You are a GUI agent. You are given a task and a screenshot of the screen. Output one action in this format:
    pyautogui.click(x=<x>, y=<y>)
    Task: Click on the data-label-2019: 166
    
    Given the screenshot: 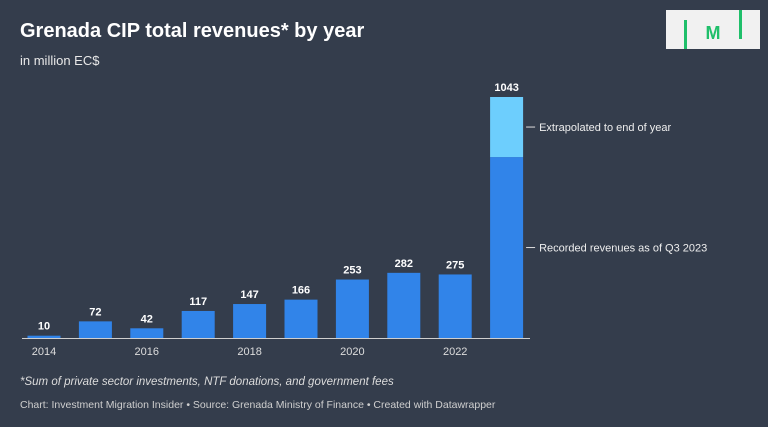 What is the action you would take?
    pyautogui.click(x=301, y=291)
    